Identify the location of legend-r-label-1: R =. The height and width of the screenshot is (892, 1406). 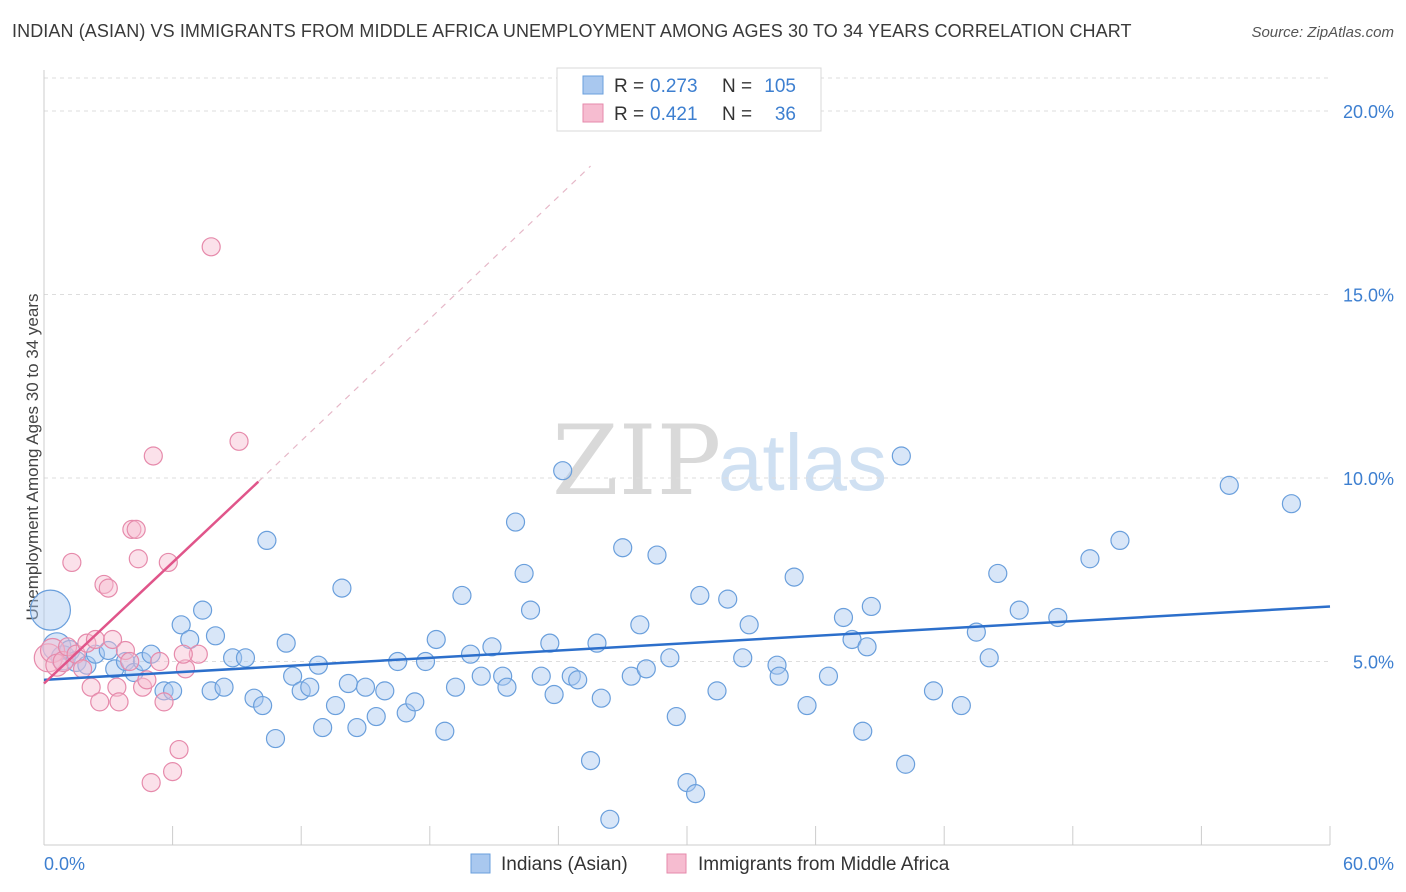
(629, 86).